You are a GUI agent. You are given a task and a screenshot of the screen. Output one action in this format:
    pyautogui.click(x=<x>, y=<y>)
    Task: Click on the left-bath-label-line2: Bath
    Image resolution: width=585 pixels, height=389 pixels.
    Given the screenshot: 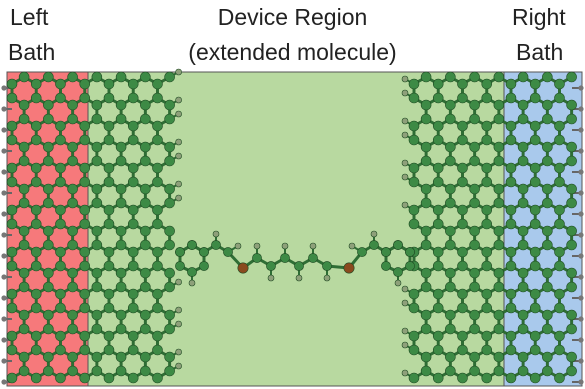 What is the action you would take?
    pyautogui.click(x=32, y=52)
    